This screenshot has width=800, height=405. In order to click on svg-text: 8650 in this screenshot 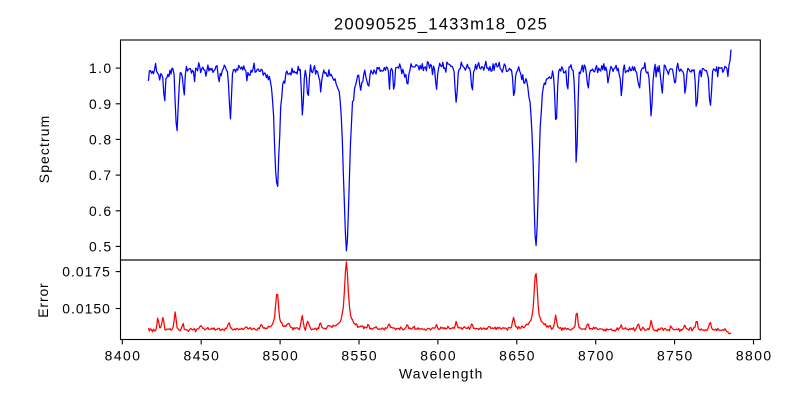, I will do `click(517, 355)`.